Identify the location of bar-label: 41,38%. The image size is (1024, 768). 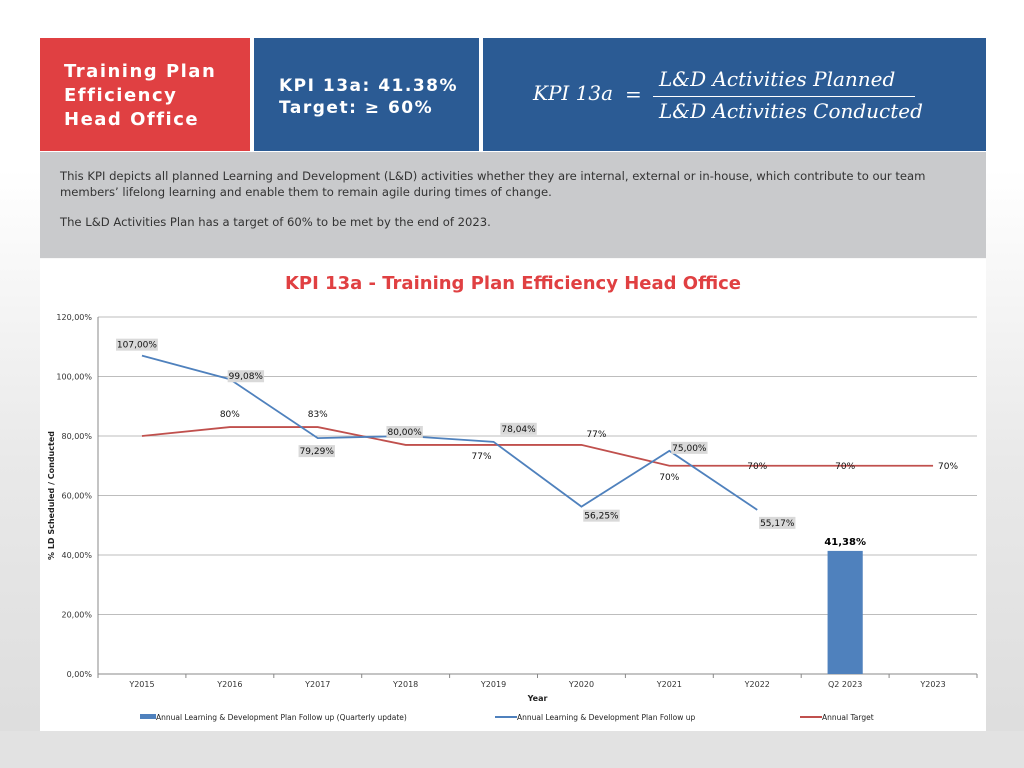
(845, 542).